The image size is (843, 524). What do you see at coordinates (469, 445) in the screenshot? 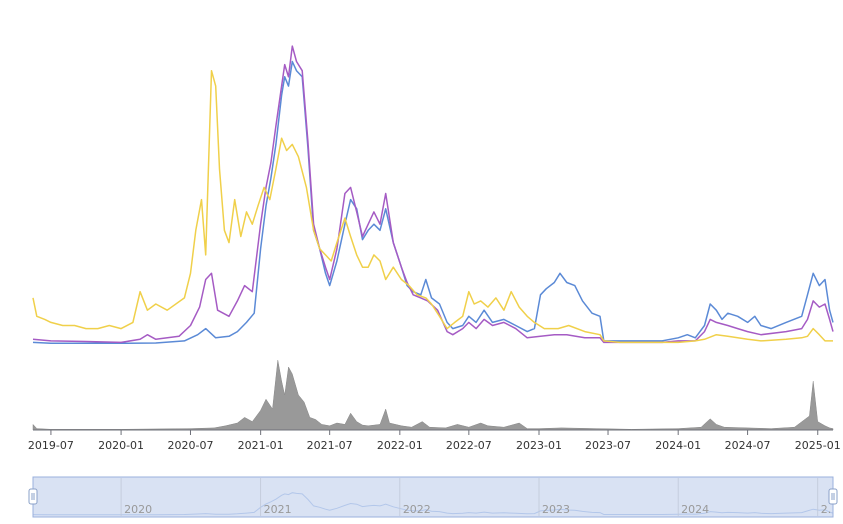
I see `x-tick-label: 2022-07` at bounding box center [469, 445].